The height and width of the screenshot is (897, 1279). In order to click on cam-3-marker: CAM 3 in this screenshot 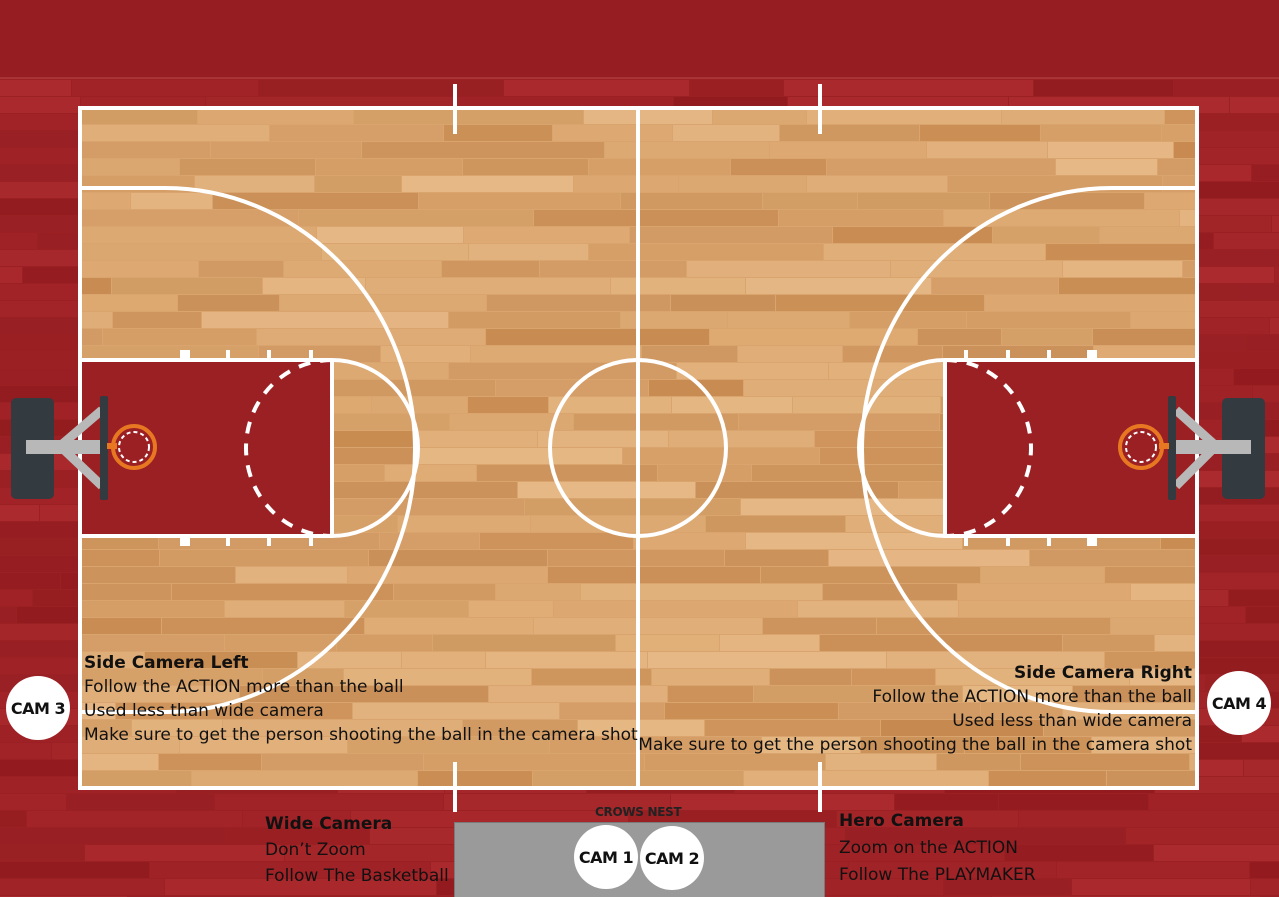, I will do `click(38, 708)`.